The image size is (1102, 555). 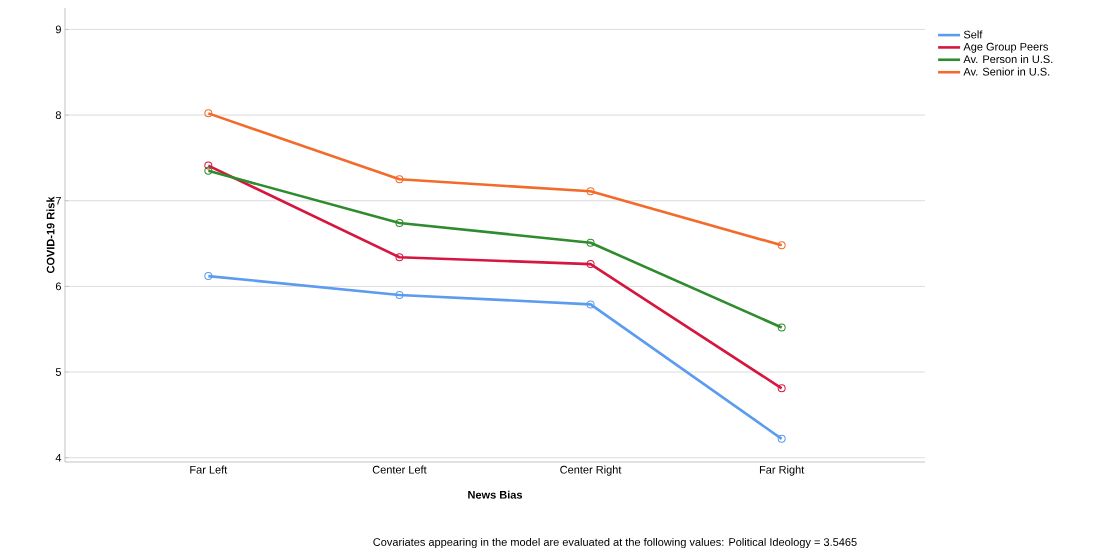 What do you see at coordinates (399, 469) in the screenshot?
I see `x-tick-label: Center Left` at bounding box center [399, 469].